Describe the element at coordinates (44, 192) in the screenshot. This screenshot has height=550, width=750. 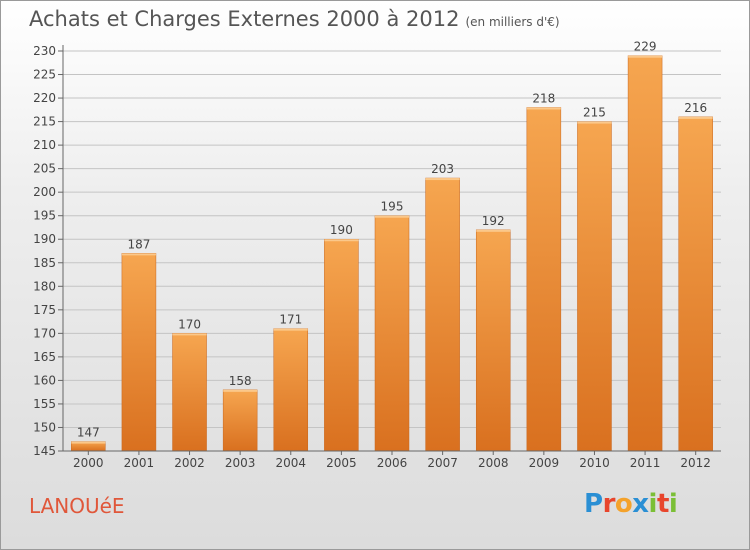
I see `y-tick-label: 200` at that location.